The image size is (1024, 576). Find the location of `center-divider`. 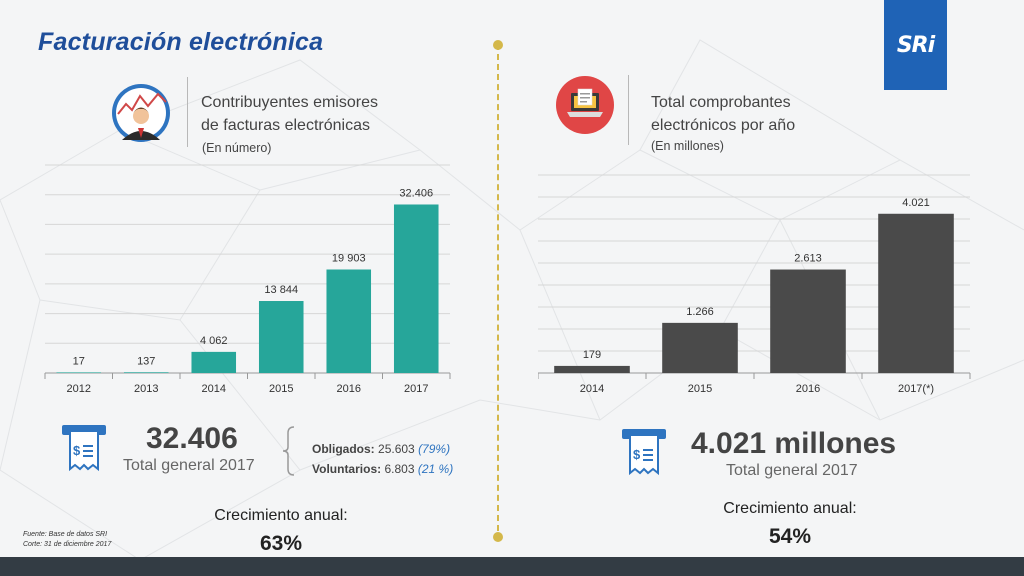

center-divider is located at coordinates (498, 292).